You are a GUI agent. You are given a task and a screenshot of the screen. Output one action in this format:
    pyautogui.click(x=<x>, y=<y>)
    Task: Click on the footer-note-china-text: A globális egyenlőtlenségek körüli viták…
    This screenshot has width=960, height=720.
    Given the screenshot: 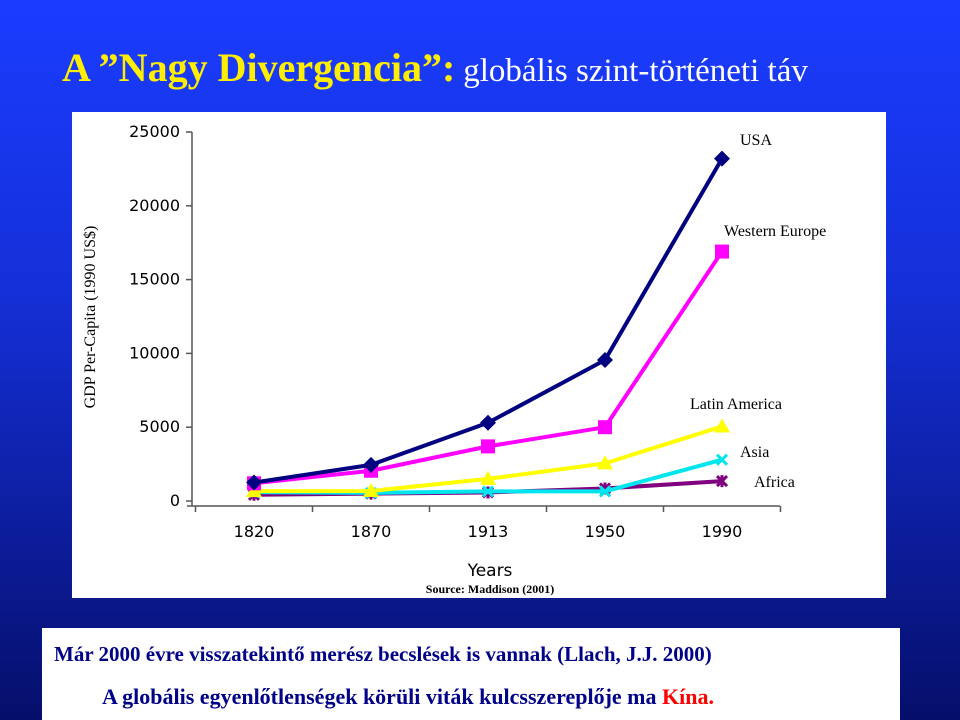 What is the action you would take?
    pyautogui.click(x=382, y=696)
    